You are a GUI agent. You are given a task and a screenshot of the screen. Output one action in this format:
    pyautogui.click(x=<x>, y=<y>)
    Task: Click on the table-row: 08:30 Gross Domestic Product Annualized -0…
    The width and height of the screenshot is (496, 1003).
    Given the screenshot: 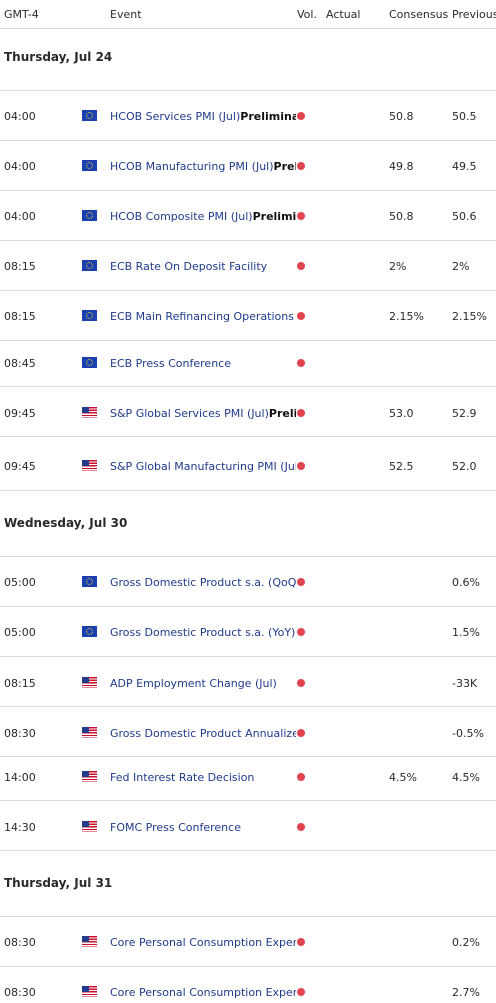 What is the action you would take?
    pyautogui.click(x=248, y=734)
    